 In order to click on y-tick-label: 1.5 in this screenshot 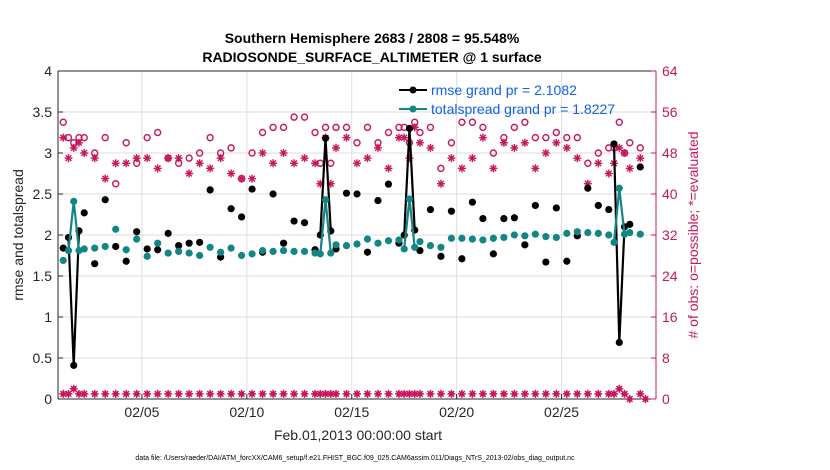, I will do `click(43, 276)`.